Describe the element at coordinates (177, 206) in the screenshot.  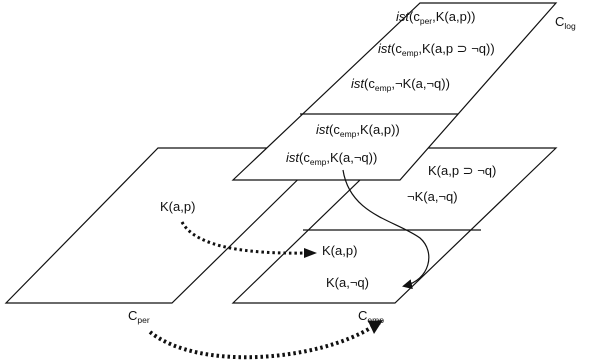
I see `per-formula-1: K(a,p)` at that location.